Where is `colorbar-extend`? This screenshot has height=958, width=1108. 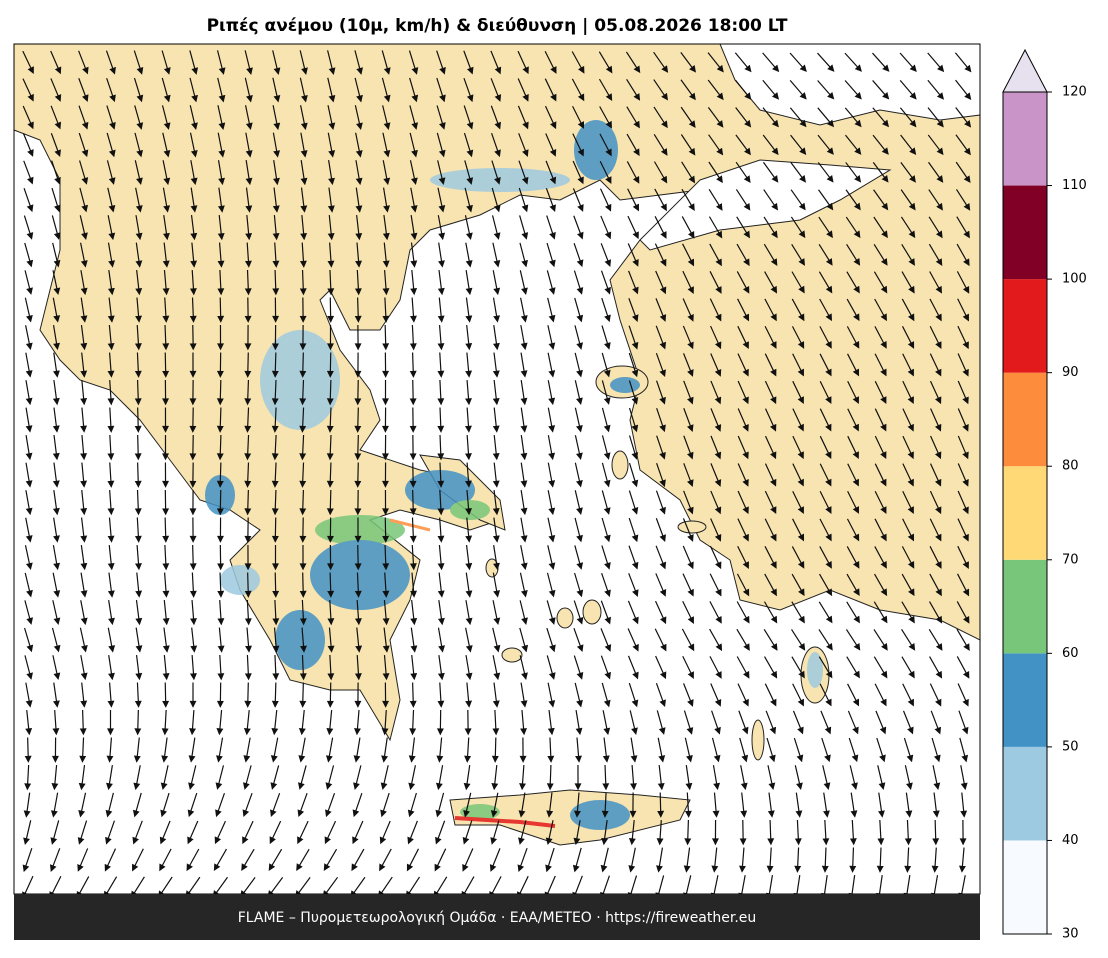
colorbar-extend is located at coordinates (1025, 70).